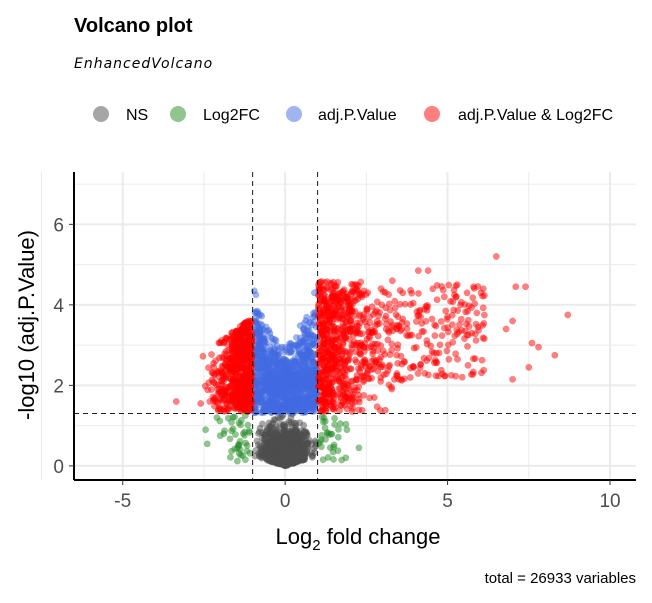 This screenshot has width=652, height=603. Describe the element at coordinates (58, 386) in the screenshot. I see `y-tick-label: 2` at that location.